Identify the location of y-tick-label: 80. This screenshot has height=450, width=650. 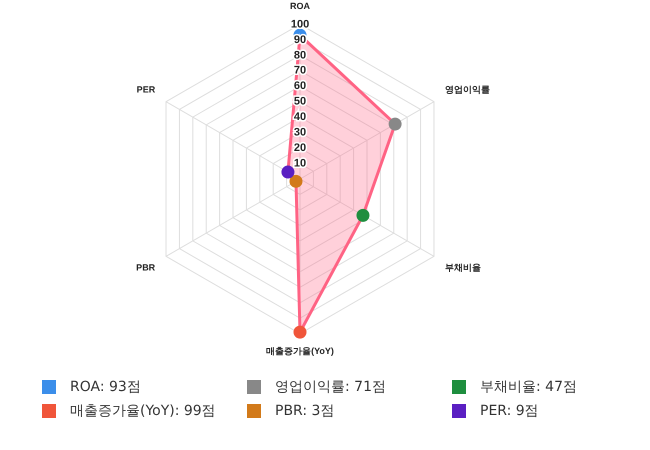
(300, 55).